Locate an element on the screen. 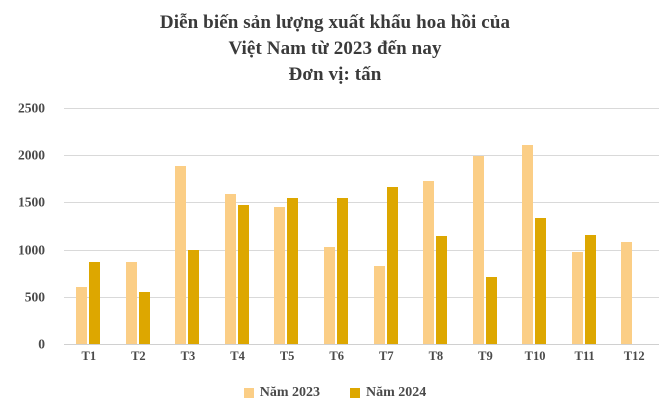 This screenshot has height=417, width=670. y-axis-tick-label: 2500 is located at coordinates (31, 108).